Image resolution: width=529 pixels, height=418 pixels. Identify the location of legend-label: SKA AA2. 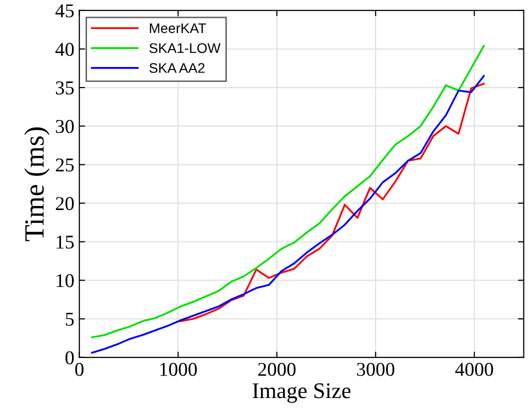
(176, 68).